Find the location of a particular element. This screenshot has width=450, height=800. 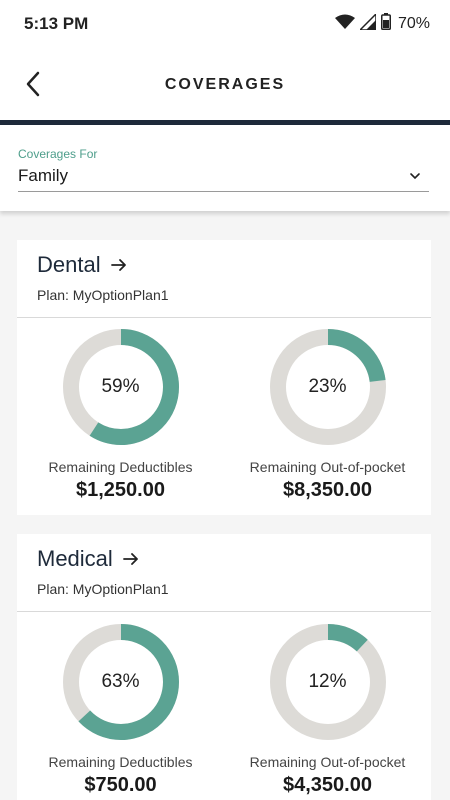

donut-percent: 23% is located at coordinates (327, 386).